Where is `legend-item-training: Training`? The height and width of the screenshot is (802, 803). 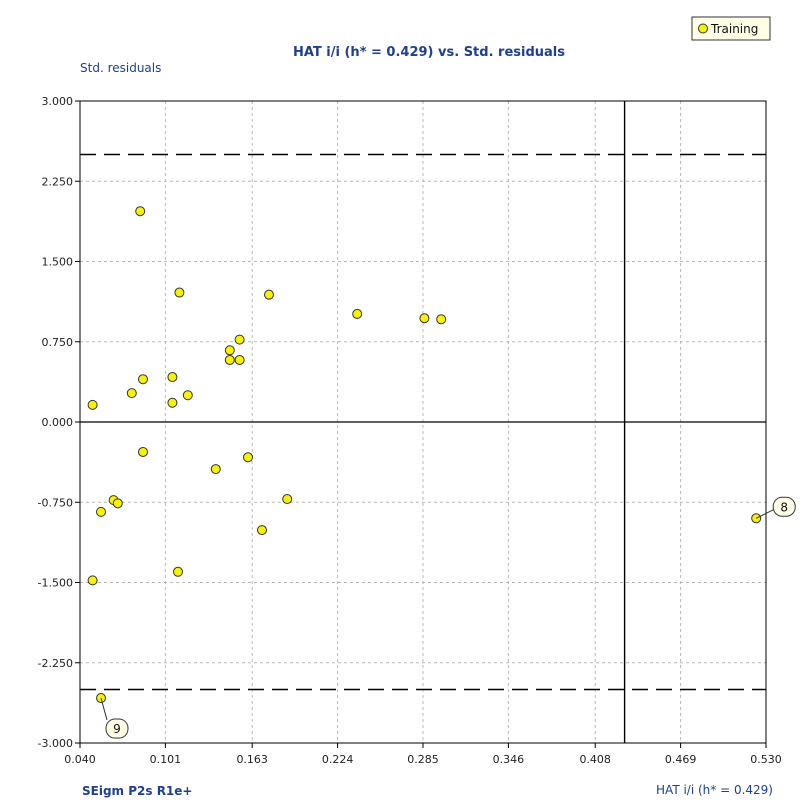
legend-item-training: Training is located at coordinates (734, 29).